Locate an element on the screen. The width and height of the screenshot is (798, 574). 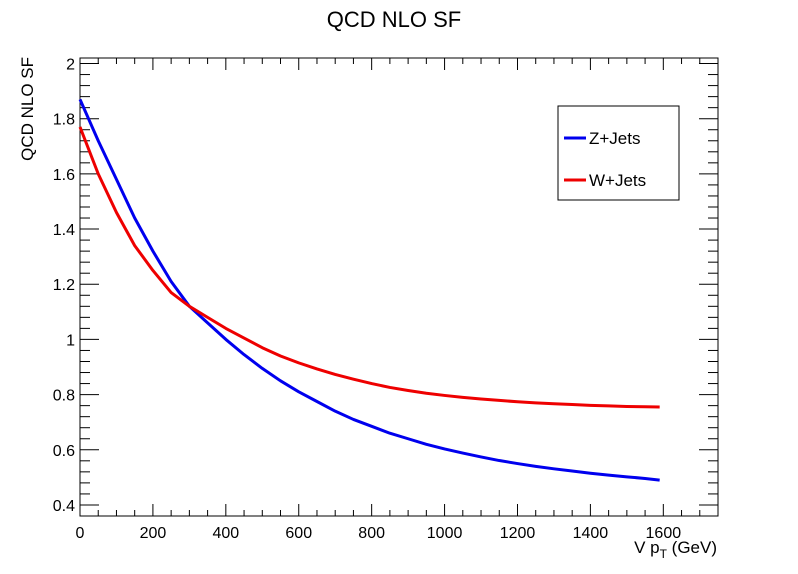
x-axis-tick-labels: 0 200 400 600 800 1000 1200 1400 1600 is located at coordinates (379, 533).